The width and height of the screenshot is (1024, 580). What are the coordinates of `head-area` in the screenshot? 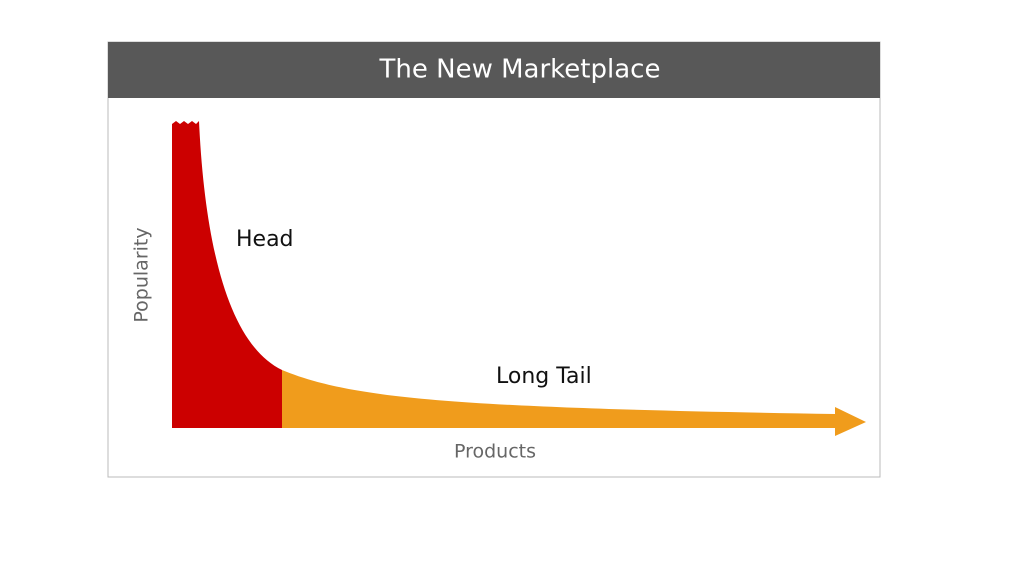 It's located at (227, 274).